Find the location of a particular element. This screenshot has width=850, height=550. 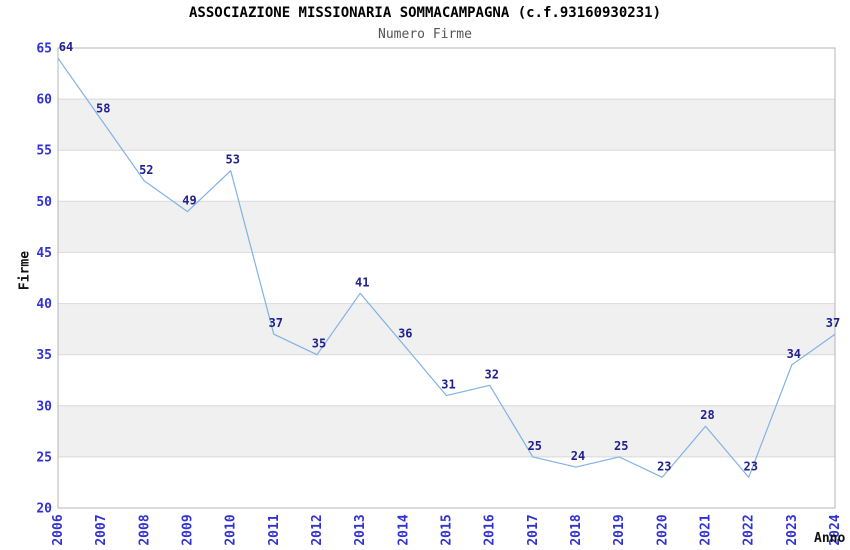

point-label: 52 is located at coordinates (146, 170).